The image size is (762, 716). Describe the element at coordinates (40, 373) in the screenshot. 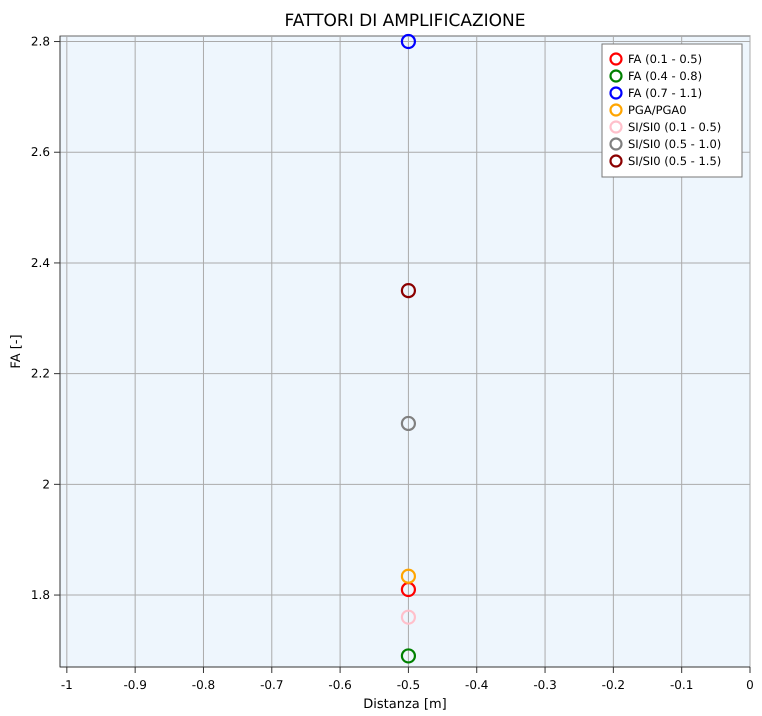

I see `y-tick-label: 2.2` at that location.